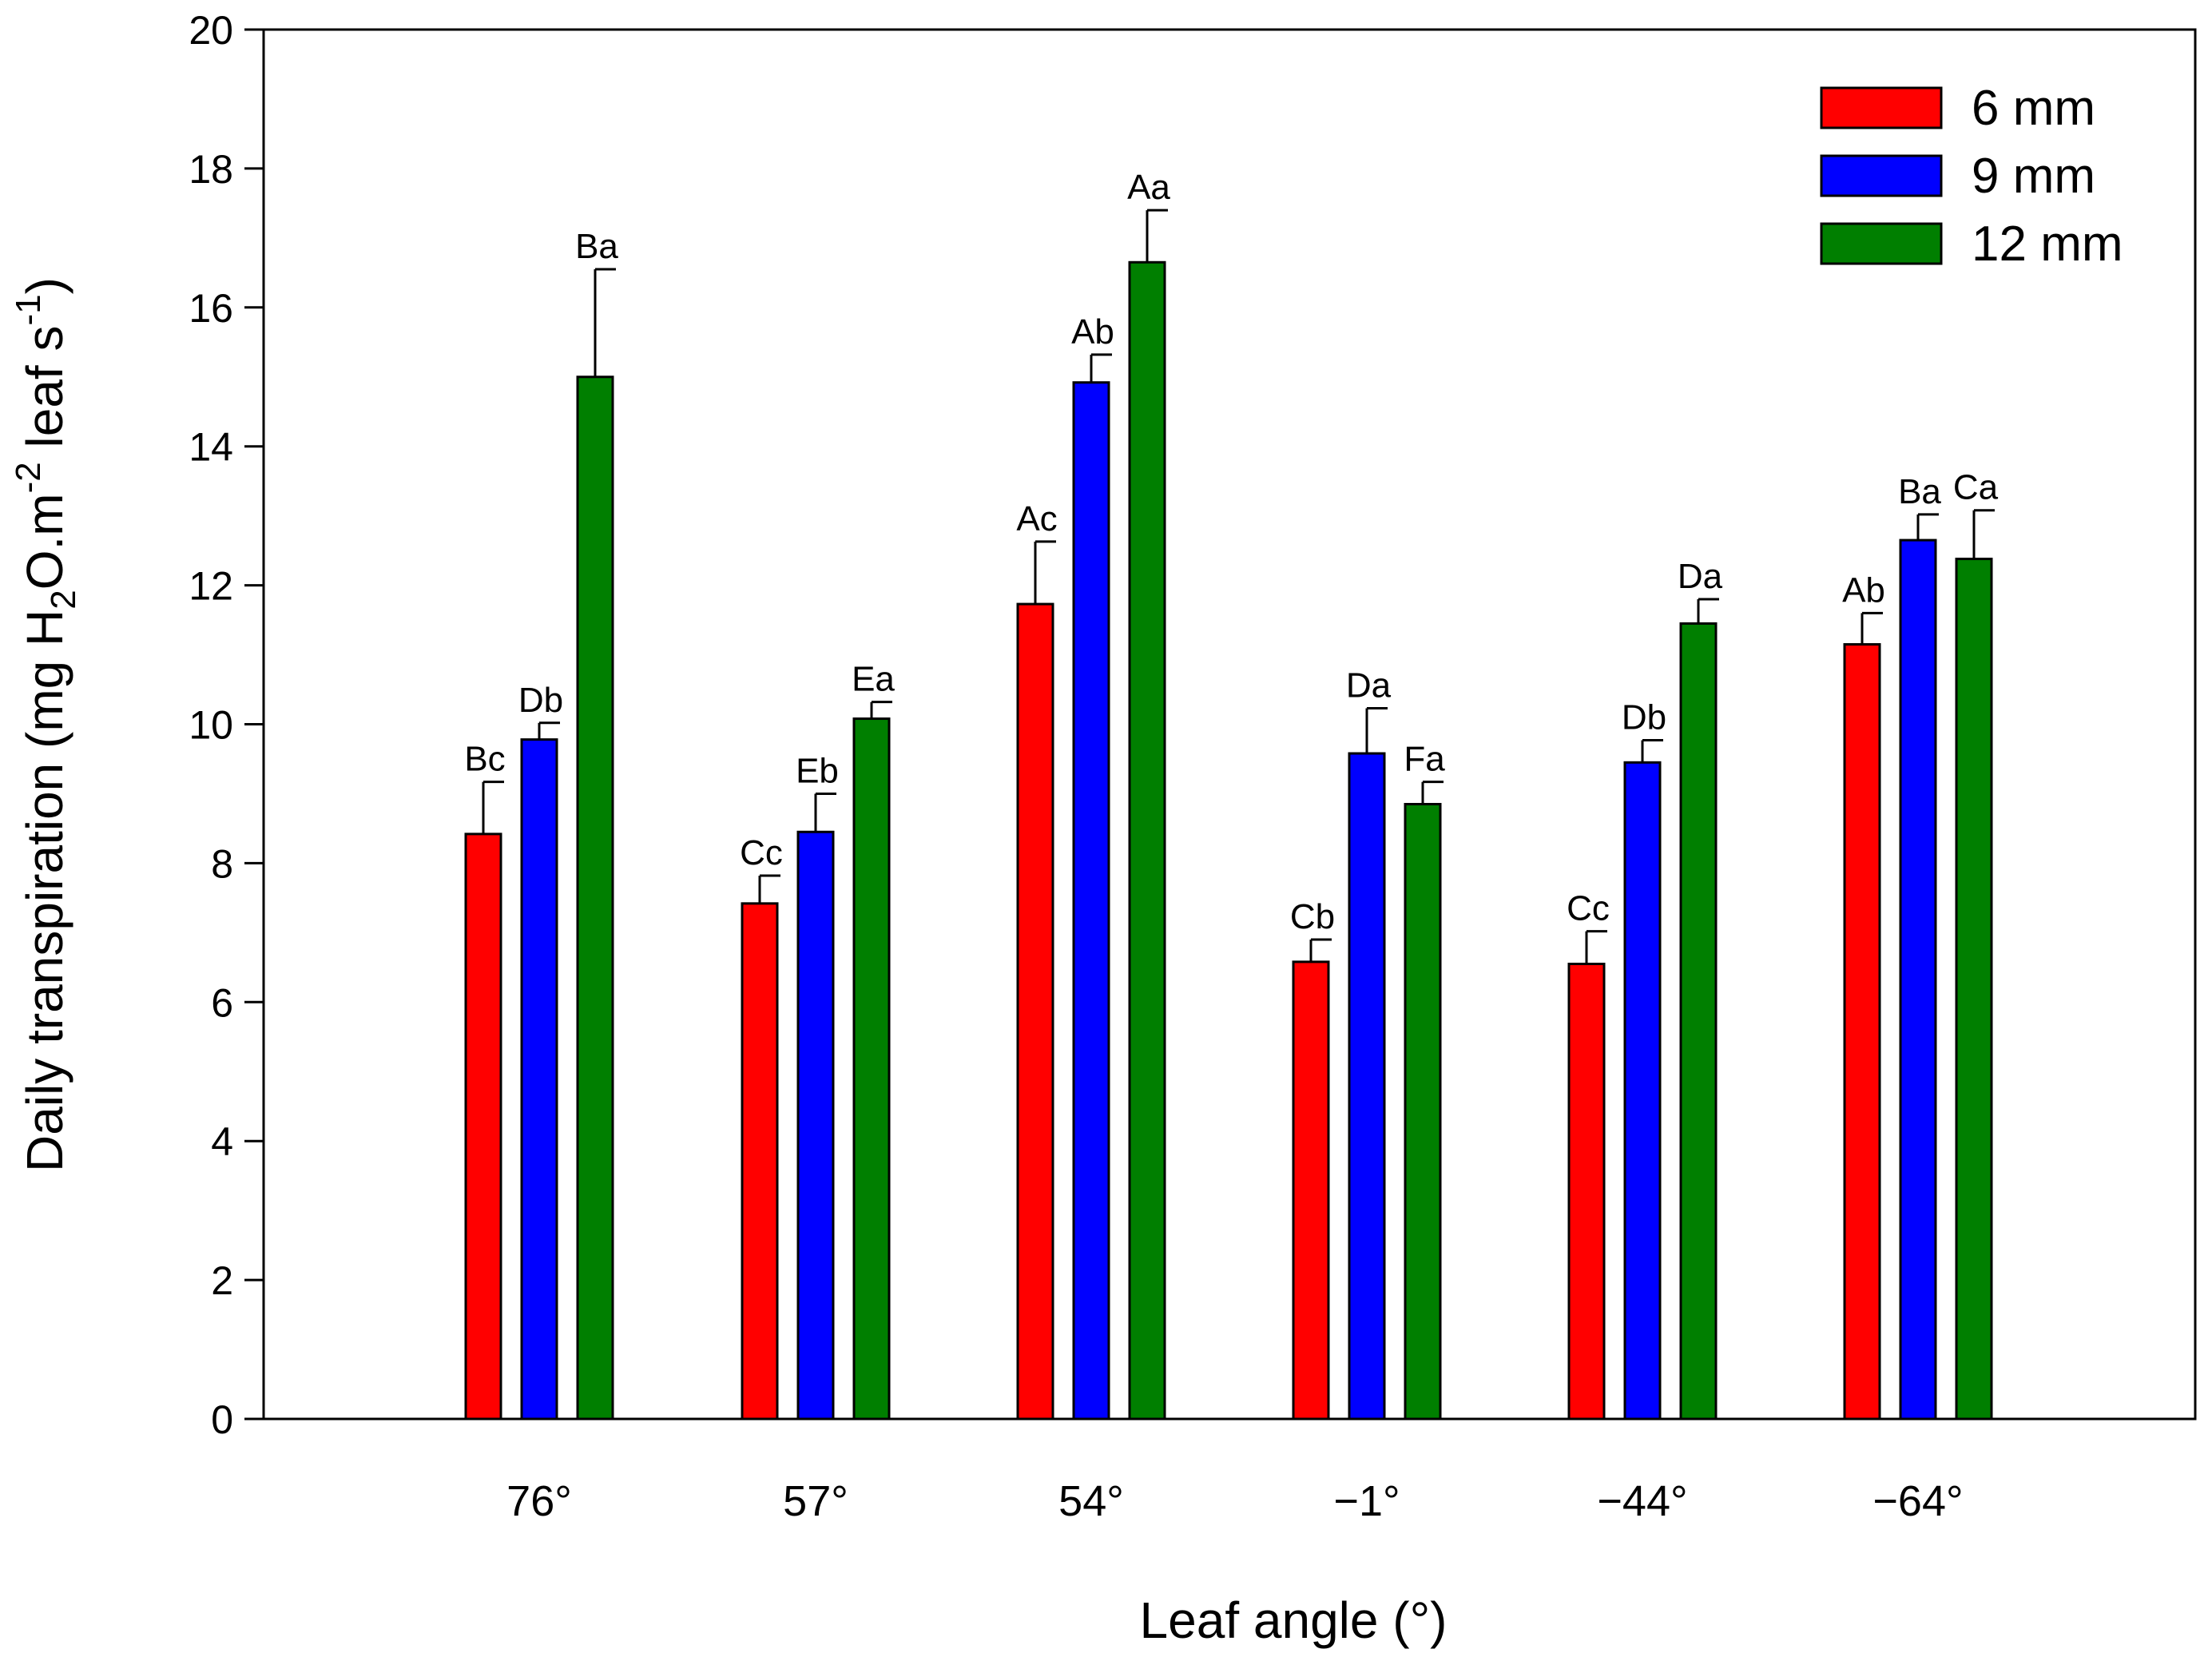 Image resolution: width=2212 pixels, height=1665 pixels. I want to click on legend: 6 mm 9 mm 12 mm, so click(1971, 176).